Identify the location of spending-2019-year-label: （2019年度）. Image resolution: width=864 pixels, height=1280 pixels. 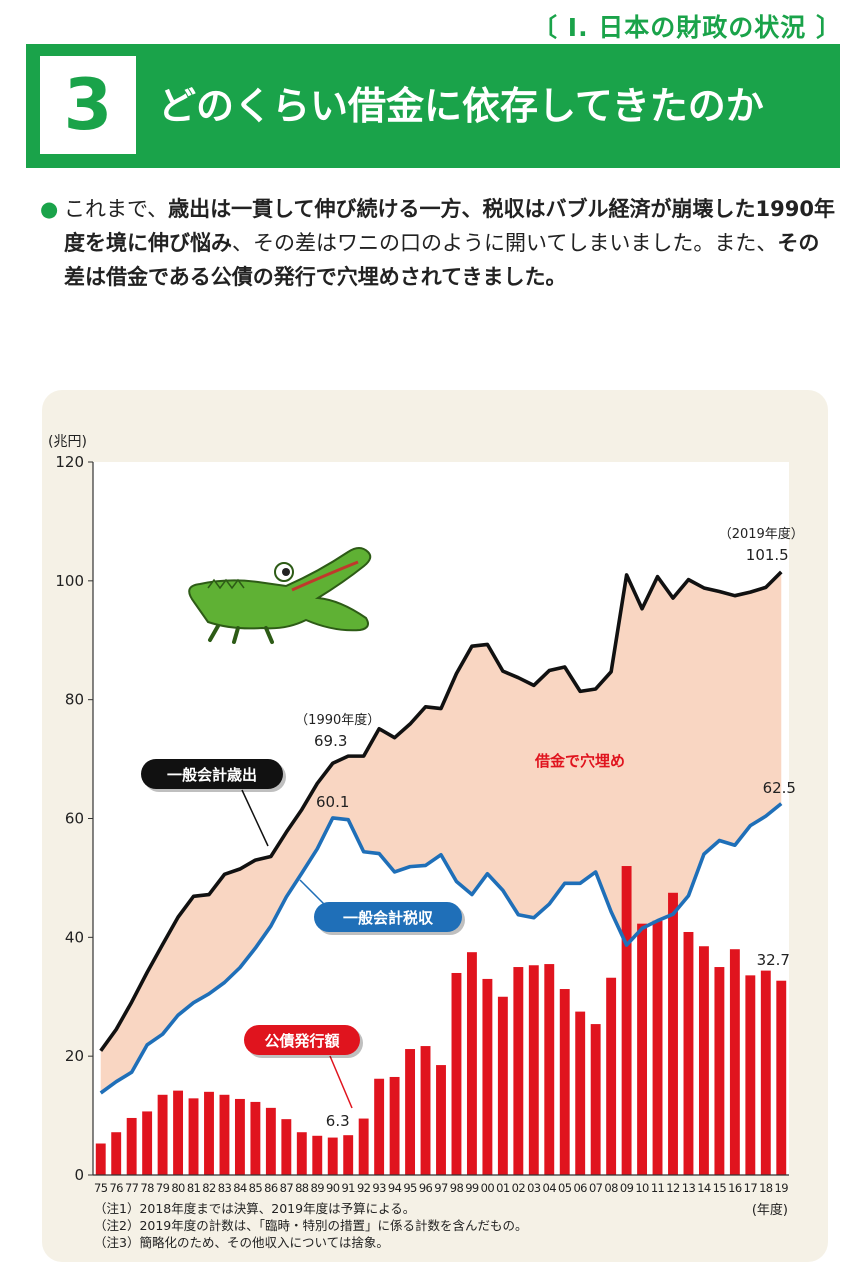
(761, 534).